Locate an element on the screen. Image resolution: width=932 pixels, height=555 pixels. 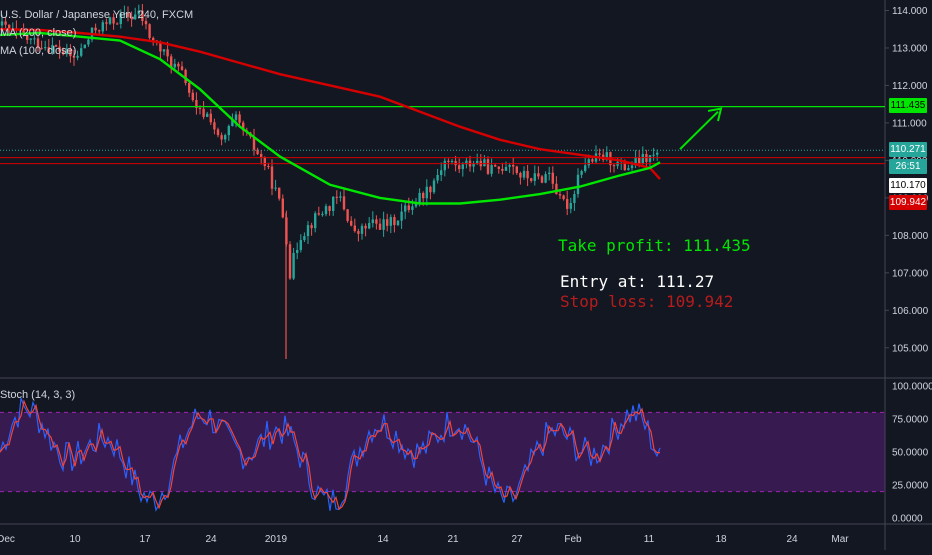
entry-note: Entry at: 111.27 is located at coordinates (637, 281).